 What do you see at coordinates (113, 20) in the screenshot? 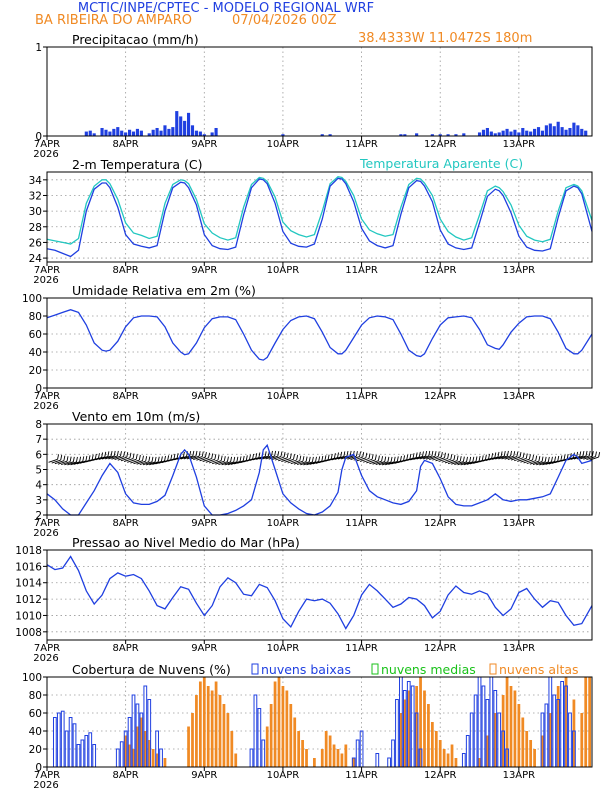
I see `location-label: BA RIBEIRA DO AMPARO` at bounding box center [113, 20].